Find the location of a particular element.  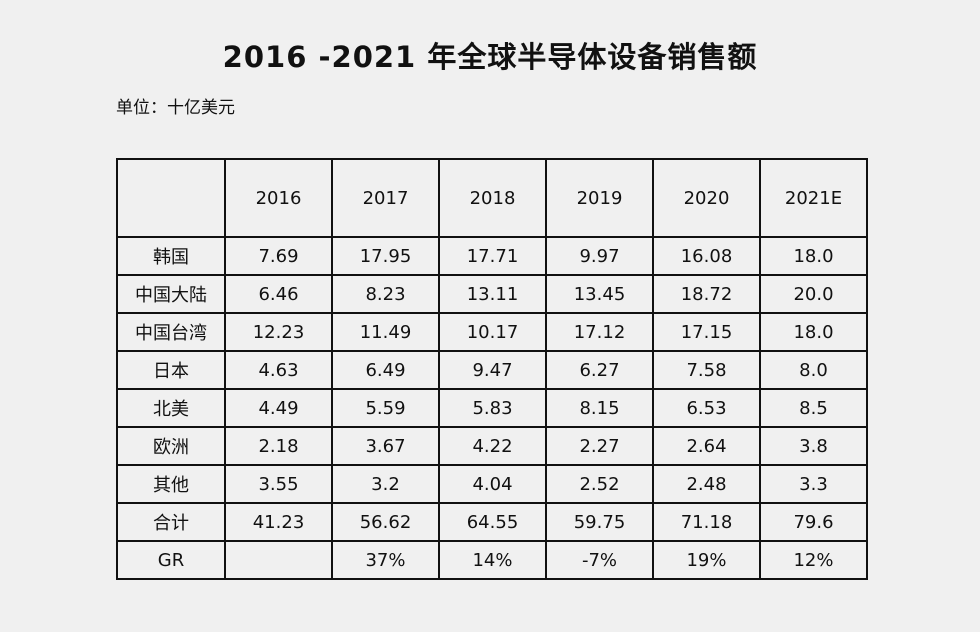

table-cell: 2.52 is located at coordinates (599, 484).